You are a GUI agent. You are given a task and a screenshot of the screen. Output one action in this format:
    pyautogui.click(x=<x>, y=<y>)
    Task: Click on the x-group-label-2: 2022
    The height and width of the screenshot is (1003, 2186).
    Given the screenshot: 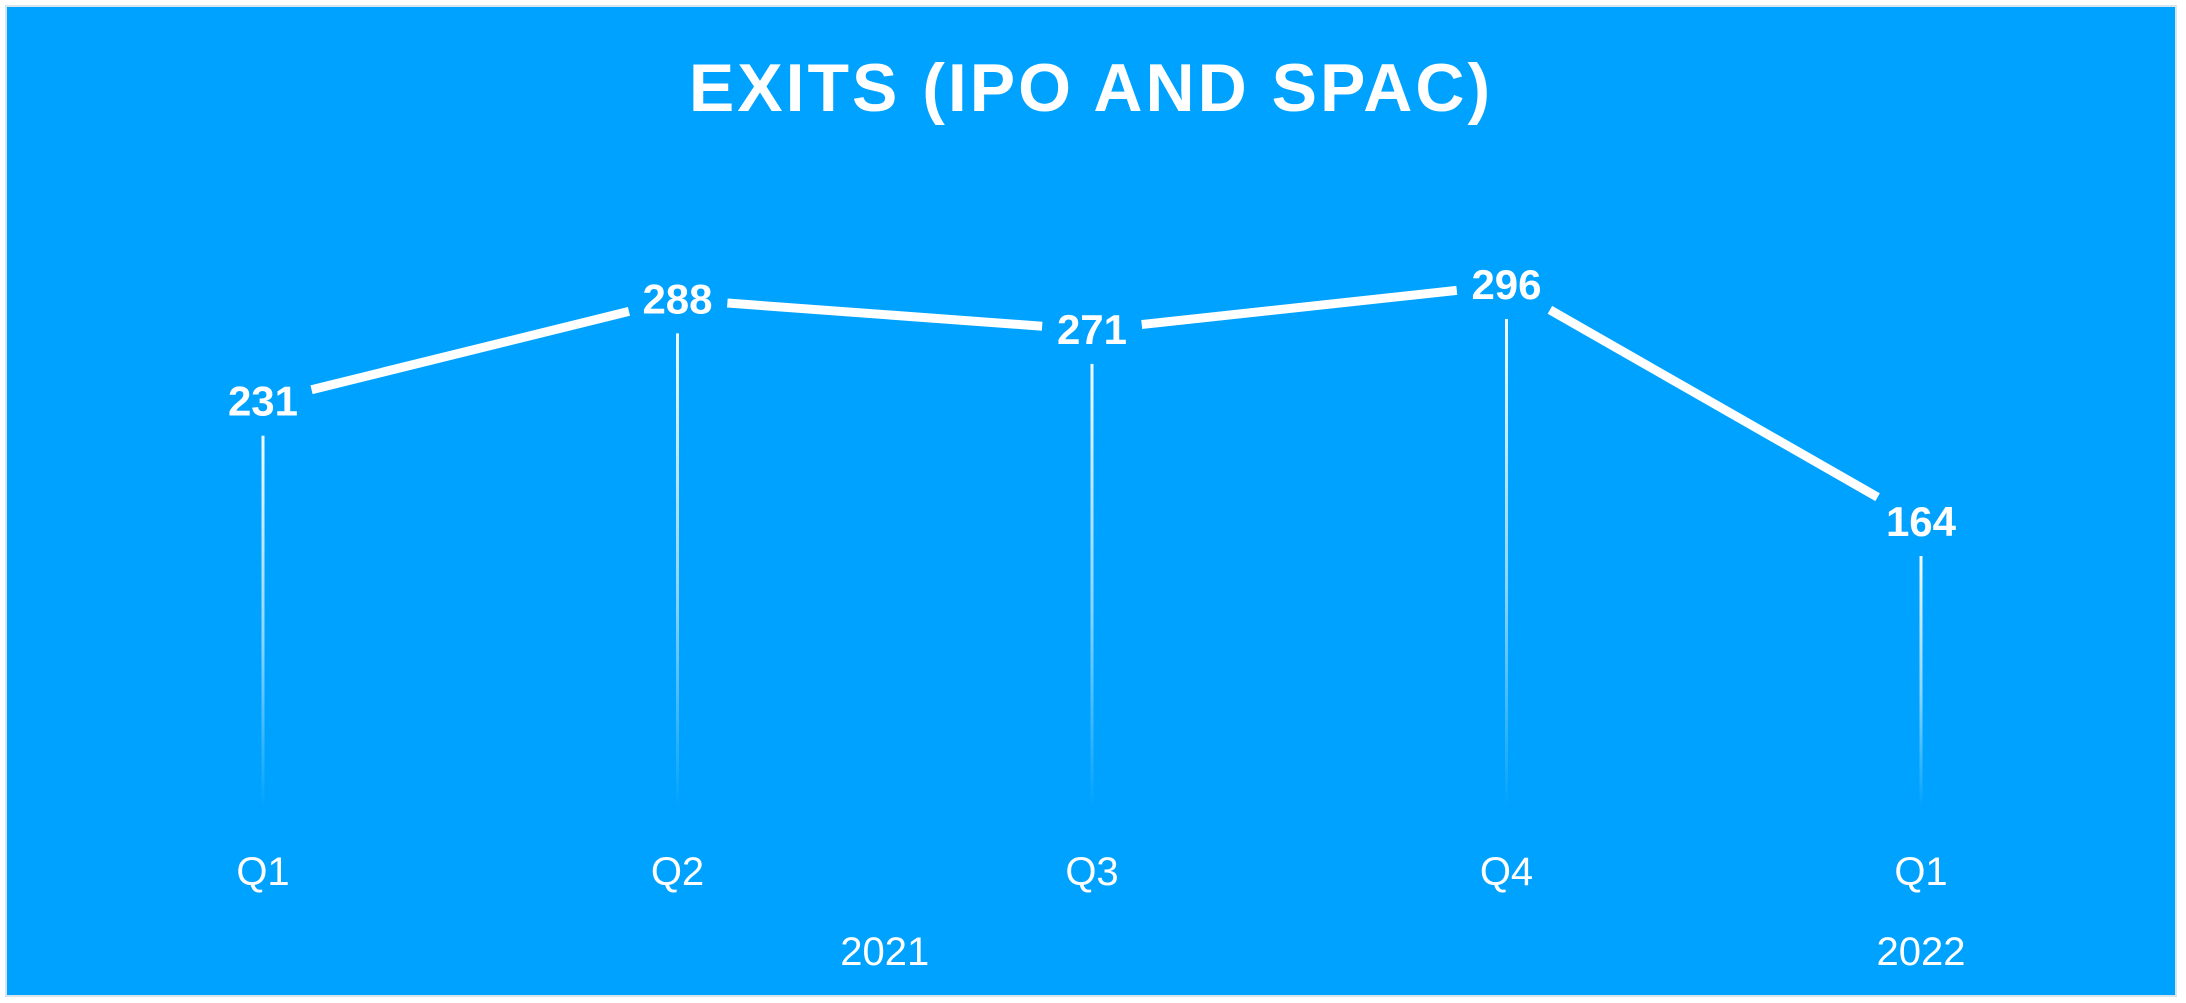 What is the action you would take?
    pyautogui.click(x=1921, y=952)
    